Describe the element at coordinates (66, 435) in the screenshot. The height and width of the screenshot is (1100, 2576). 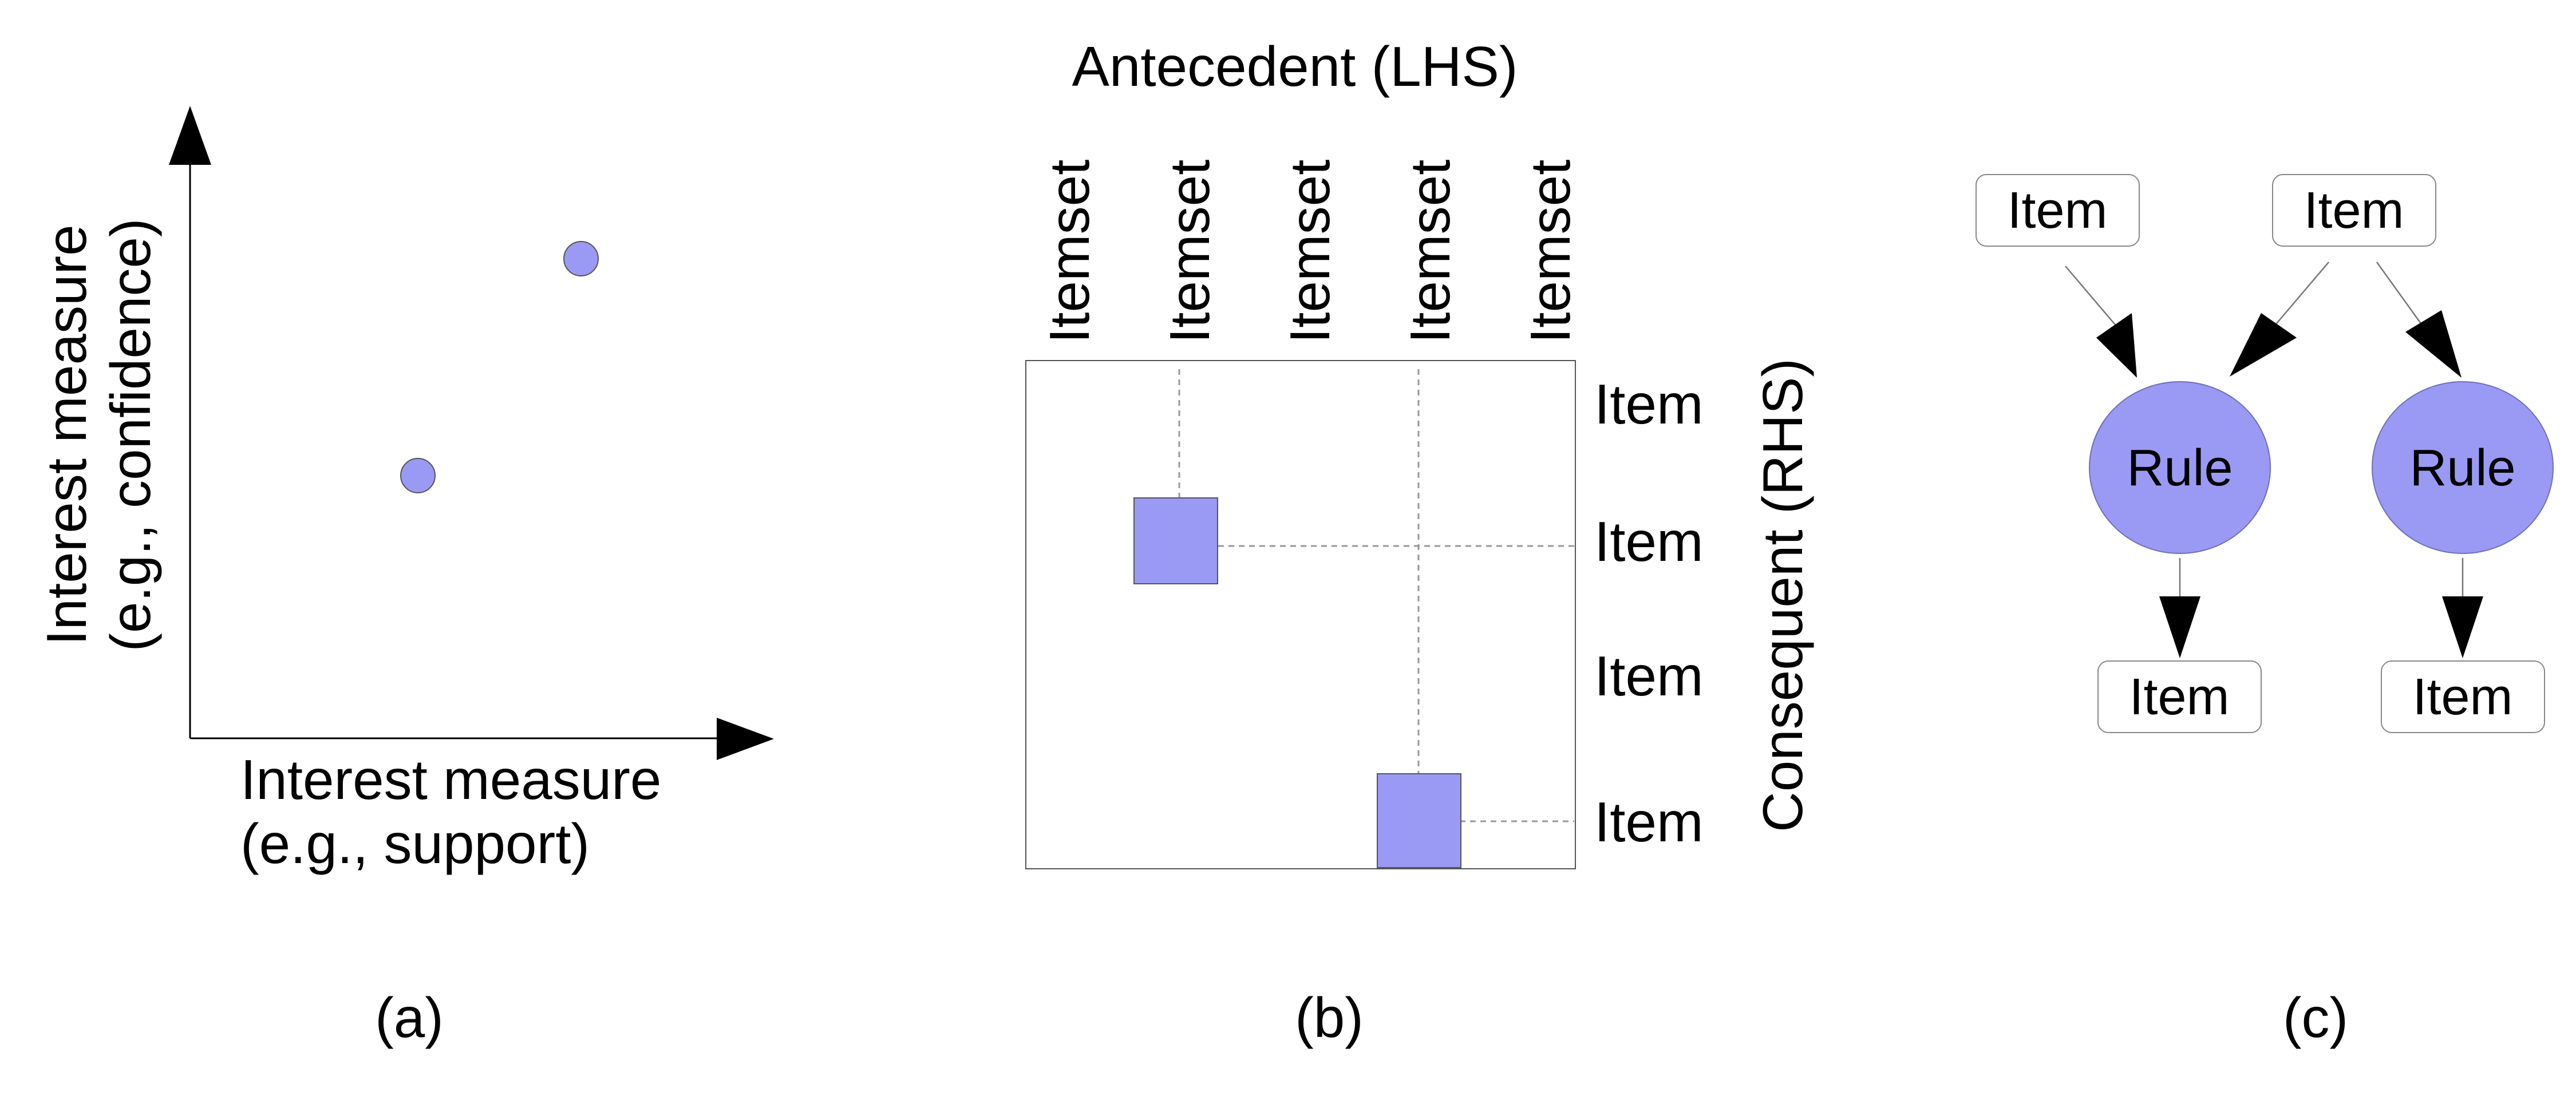
I see `y-axis-label-line1: Interest measure` at that location.